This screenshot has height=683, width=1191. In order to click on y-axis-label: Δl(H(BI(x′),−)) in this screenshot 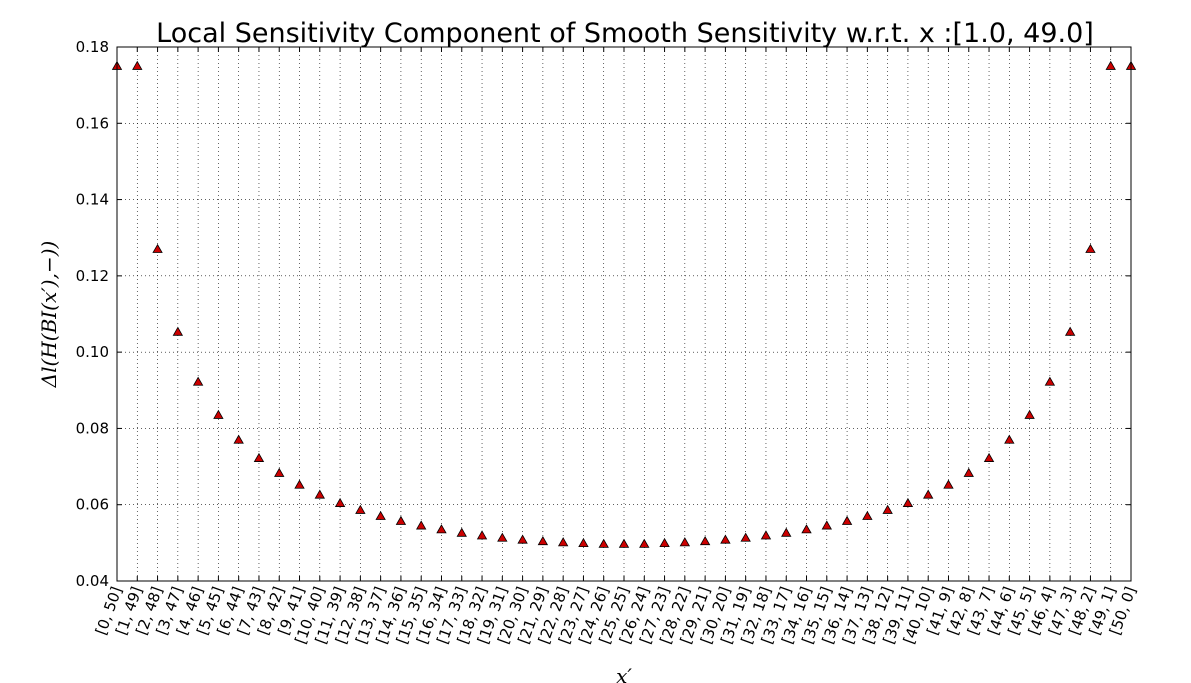, I will do `click(49, 315)`.